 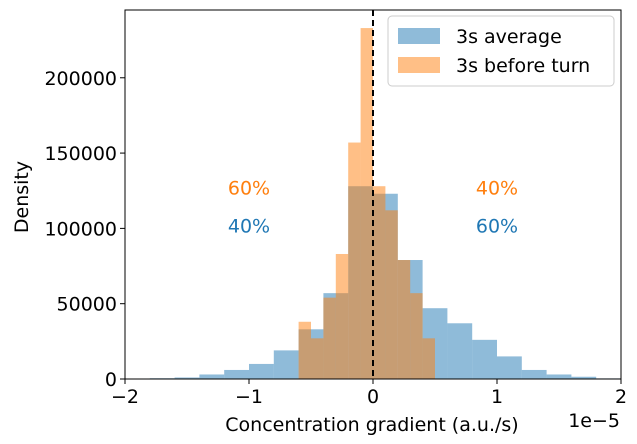 What do you see at coordinates (80, 79) in the screenshot?
I see `y-tick-label: 200000` at bounding box center [80, 79].